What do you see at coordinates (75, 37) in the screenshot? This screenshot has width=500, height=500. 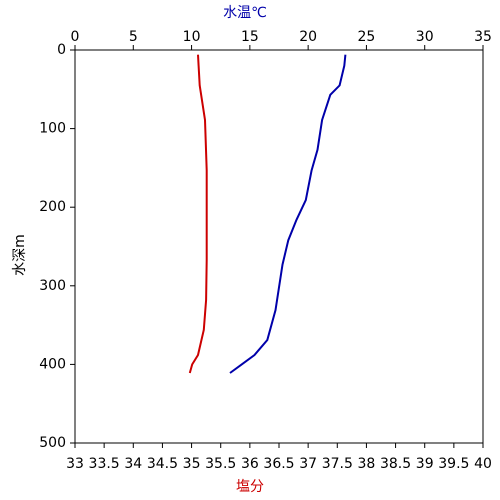 I see `x2-tick-label: 0` at bounding box center [75, 37].